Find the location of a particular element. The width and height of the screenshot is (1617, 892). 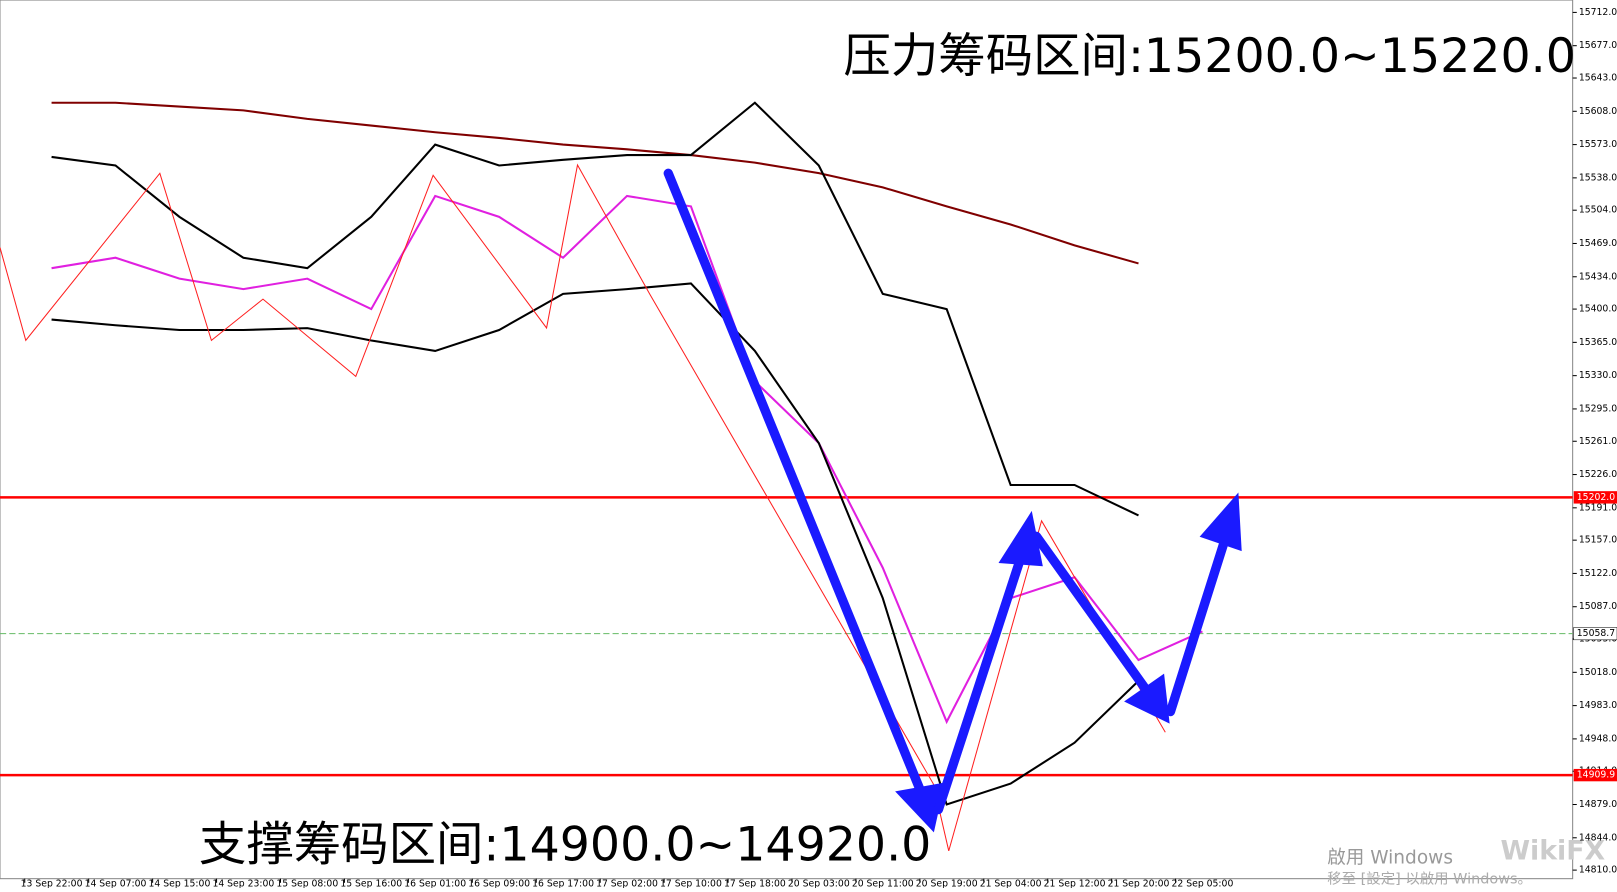

y-tick-label: 15677.0 is located at coordinates (1598, 45).